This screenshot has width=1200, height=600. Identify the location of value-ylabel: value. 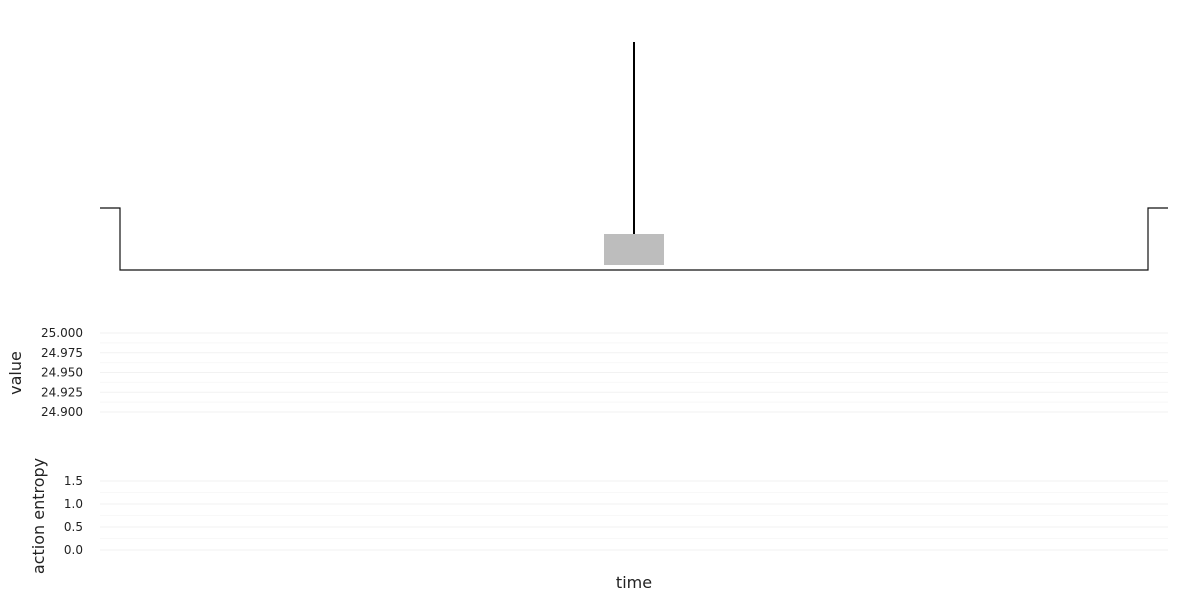
(15, 373).